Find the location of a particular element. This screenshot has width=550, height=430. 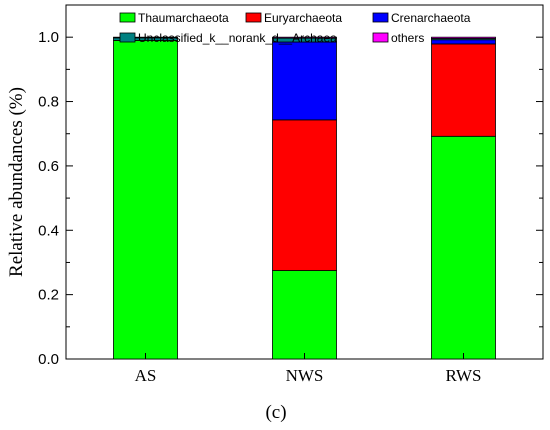

bar-segment-rws-thaumarchaeota is located at coordinates (463, 247).